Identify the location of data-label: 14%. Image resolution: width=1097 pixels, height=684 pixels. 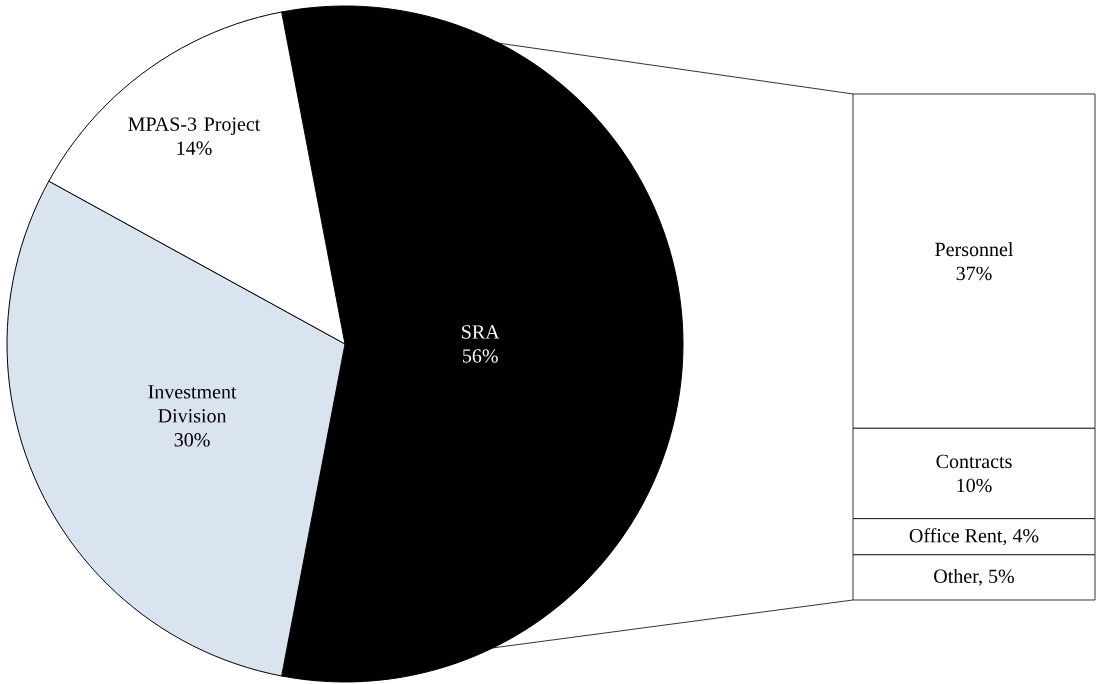
(194, 148).